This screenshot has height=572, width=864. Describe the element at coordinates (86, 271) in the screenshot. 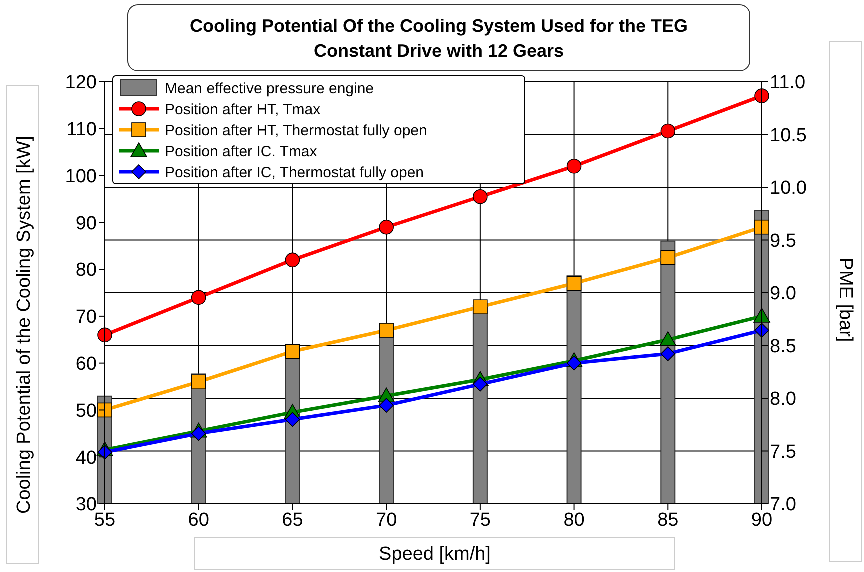

I see `y-tick-label: 80` at that location.